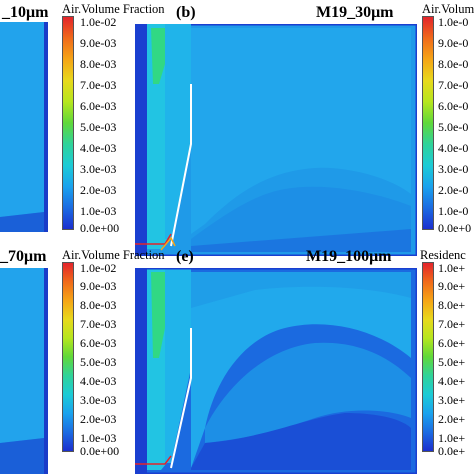  I want to click on legend-3-tick: 7.0e-0, so click(453, 85).